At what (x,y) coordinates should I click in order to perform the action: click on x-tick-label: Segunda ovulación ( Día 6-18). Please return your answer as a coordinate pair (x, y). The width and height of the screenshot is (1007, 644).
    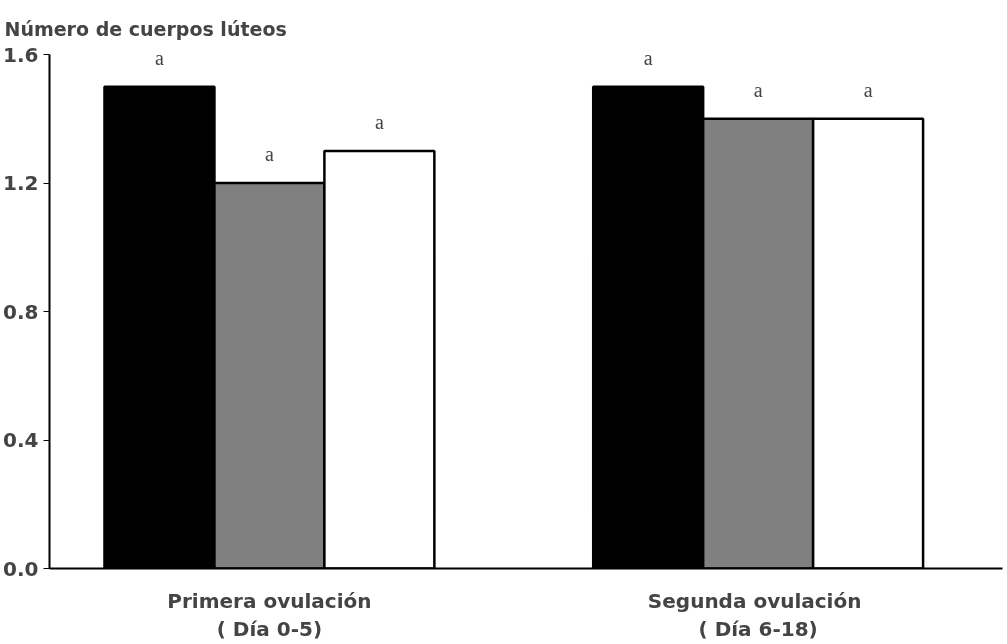
    Looking at the image, I should click on (754, 615).